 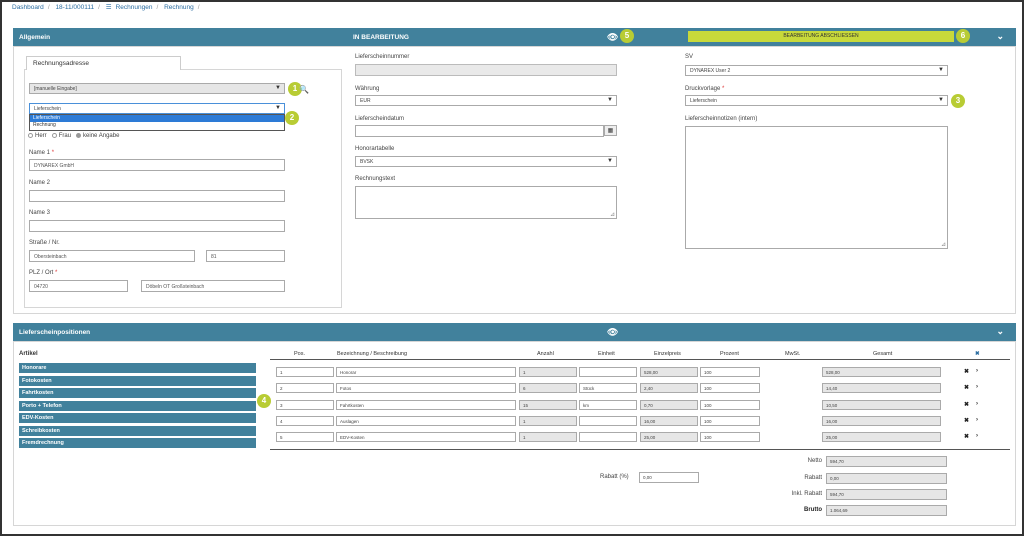 What do you see at coordinates (426, 437) in the screenshot?
I see `row-5-desc: EDV-Kosten` at bounding box center [426, 437].